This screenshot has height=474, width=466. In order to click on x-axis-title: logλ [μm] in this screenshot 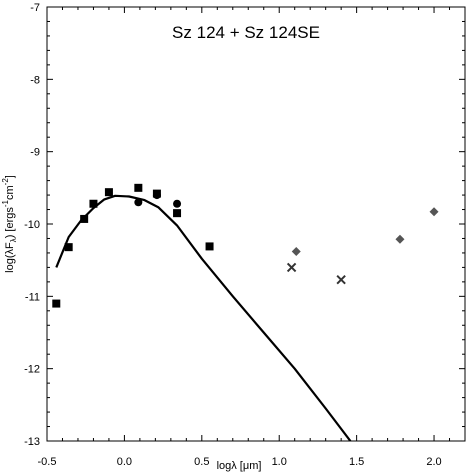, I will do `click(239, 466)`.